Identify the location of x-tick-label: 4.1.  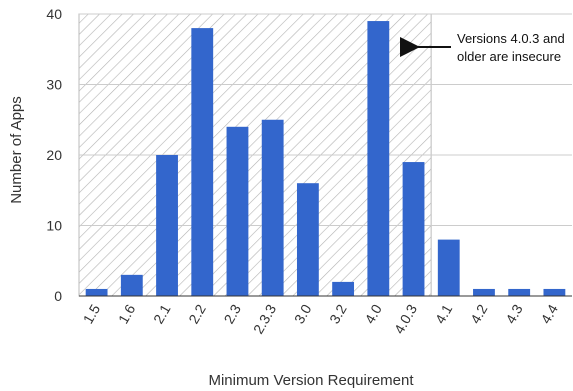
(444, 313).